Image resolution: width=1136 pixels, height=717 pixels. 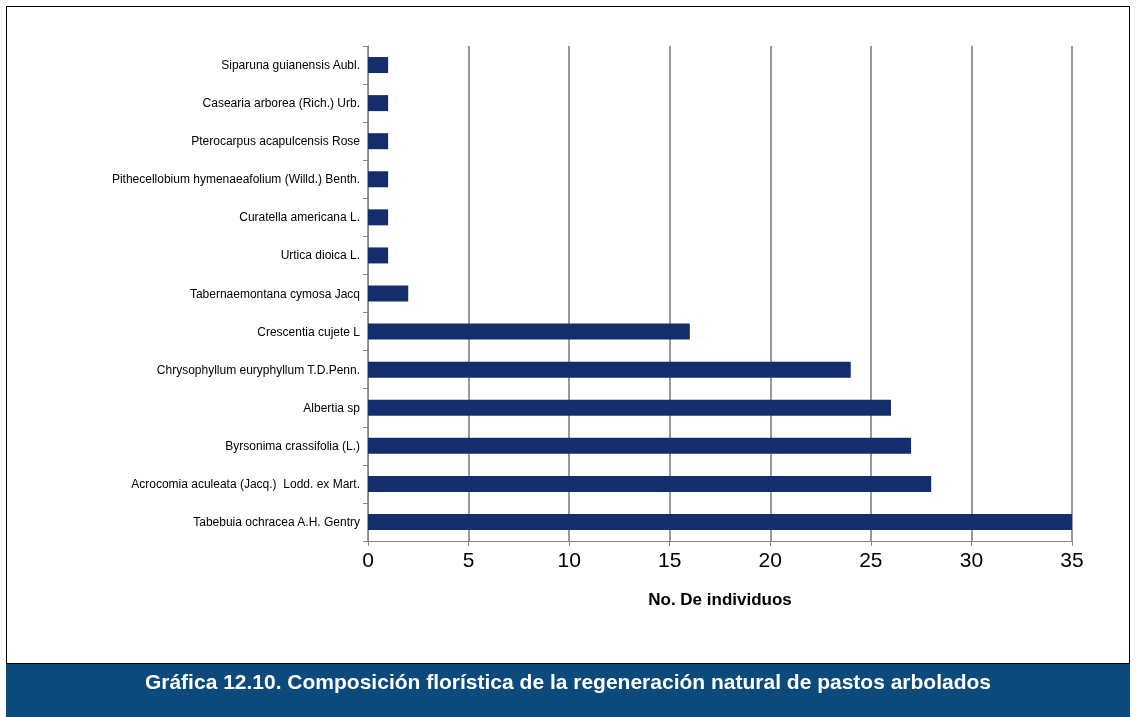 What do you see at coordinates (320, 255) in the screenshot?
I see `y-tick-label: Urtica dioica L.` at bounding box center [320, 255].